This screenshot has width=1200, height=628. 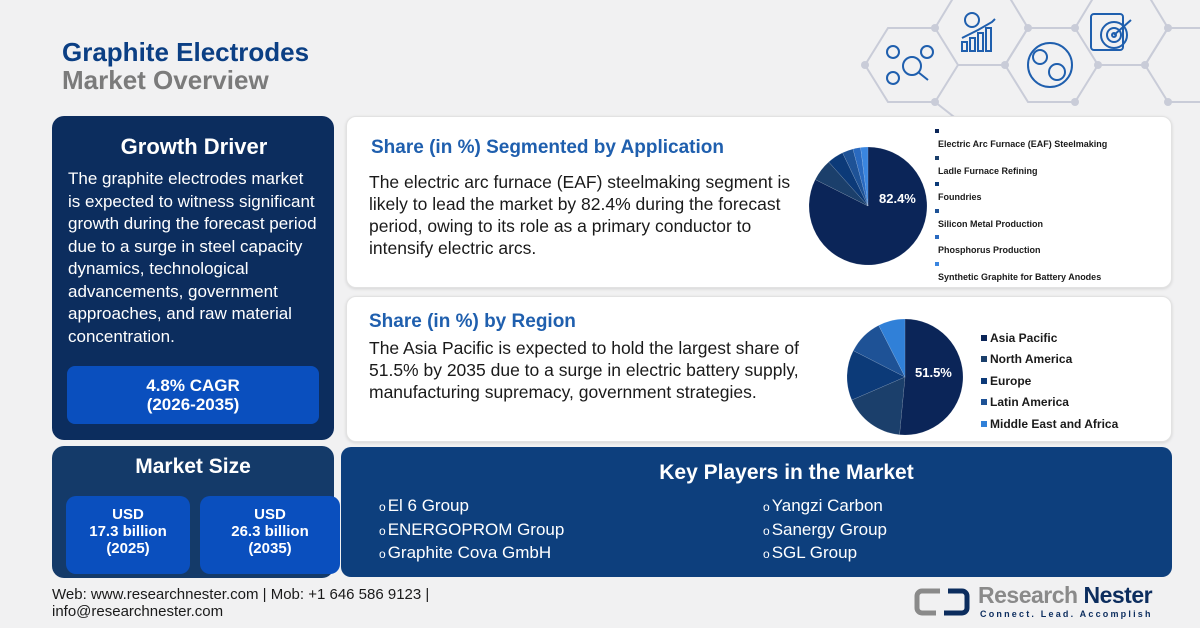 What do you see at coordinates (128, 548) in the screenshot?
I see `market-size-year: (2025)` at bounding box center [128, 548].